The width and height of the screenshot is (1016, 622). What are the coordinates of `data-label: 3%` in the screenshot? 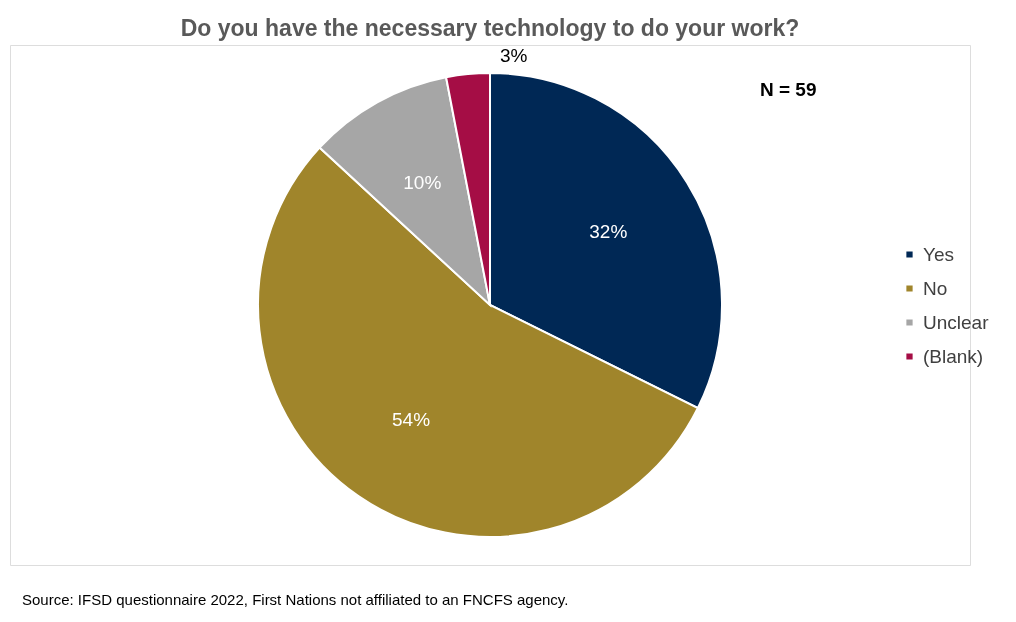 It's located at (514, 56).